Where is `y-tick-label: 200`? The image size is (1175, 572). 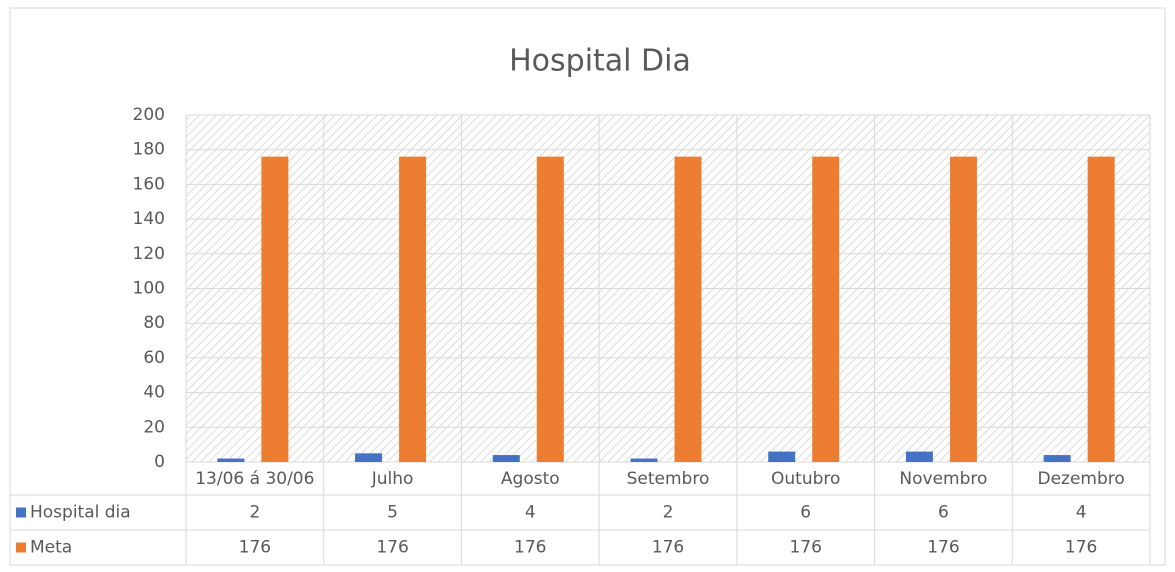 y-tick-label: 200 is located at coordinates (149, 115).